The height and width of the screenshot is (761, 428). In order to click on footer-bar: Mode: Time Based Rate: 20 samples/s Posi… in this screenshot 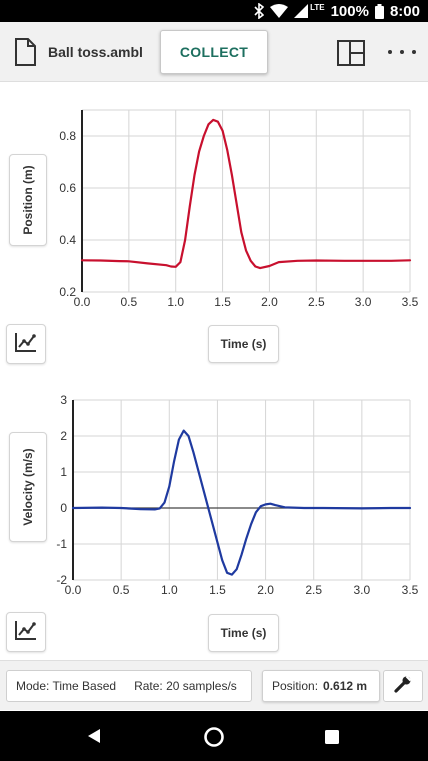, I will do `click(214, 685)`.